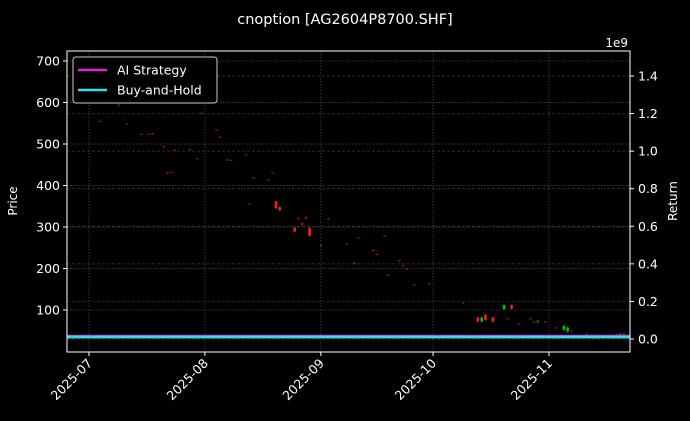  What do you see at coordinates (48, 61) in the screenshot?
I see `price-tick-label: 700` at bounding box center [48, 61].